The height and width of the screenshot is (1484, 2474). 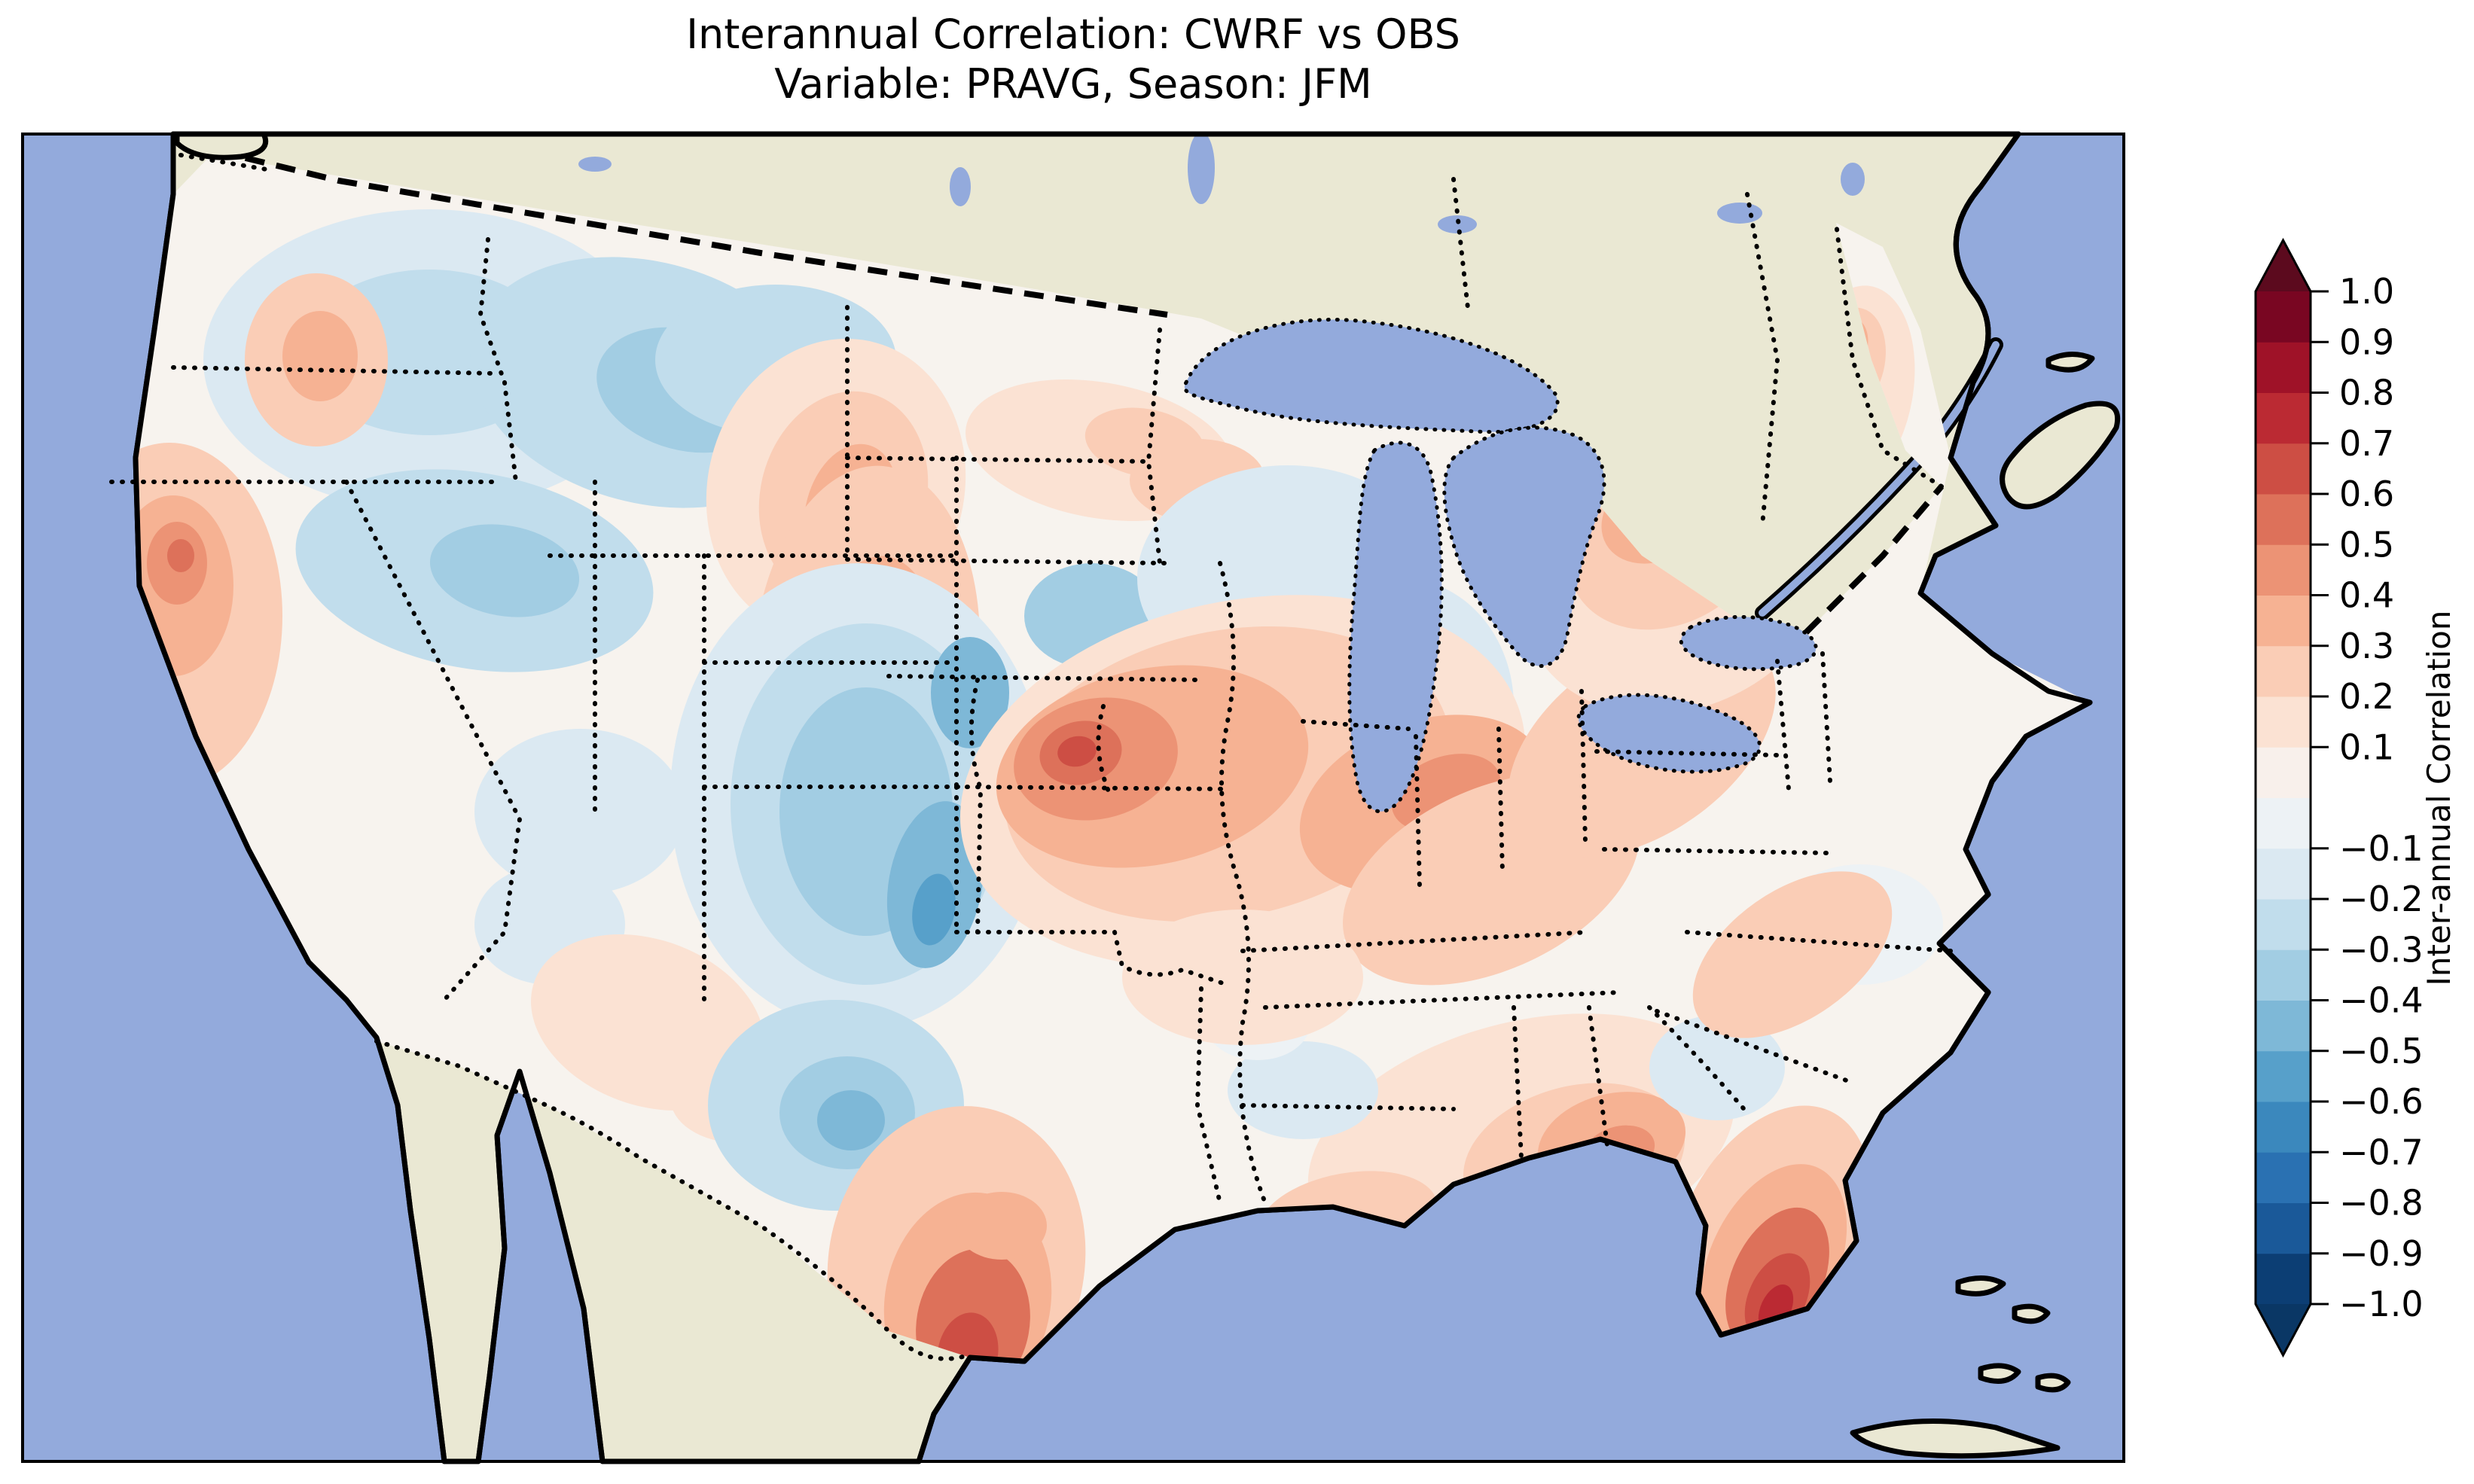 What do you see at coordinates (2382, 949) in the screenshot?
I see `colorbar-tick-label: −0.3` at bounding box center [2382, 949].